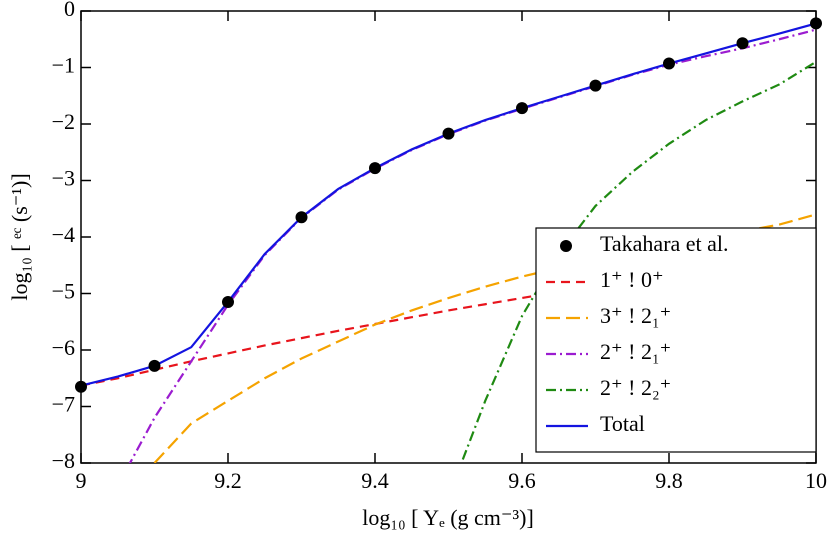  Describe the element at coordinates (816, 480) in the screenshot. I see `x-tick-label: 10` at that location.